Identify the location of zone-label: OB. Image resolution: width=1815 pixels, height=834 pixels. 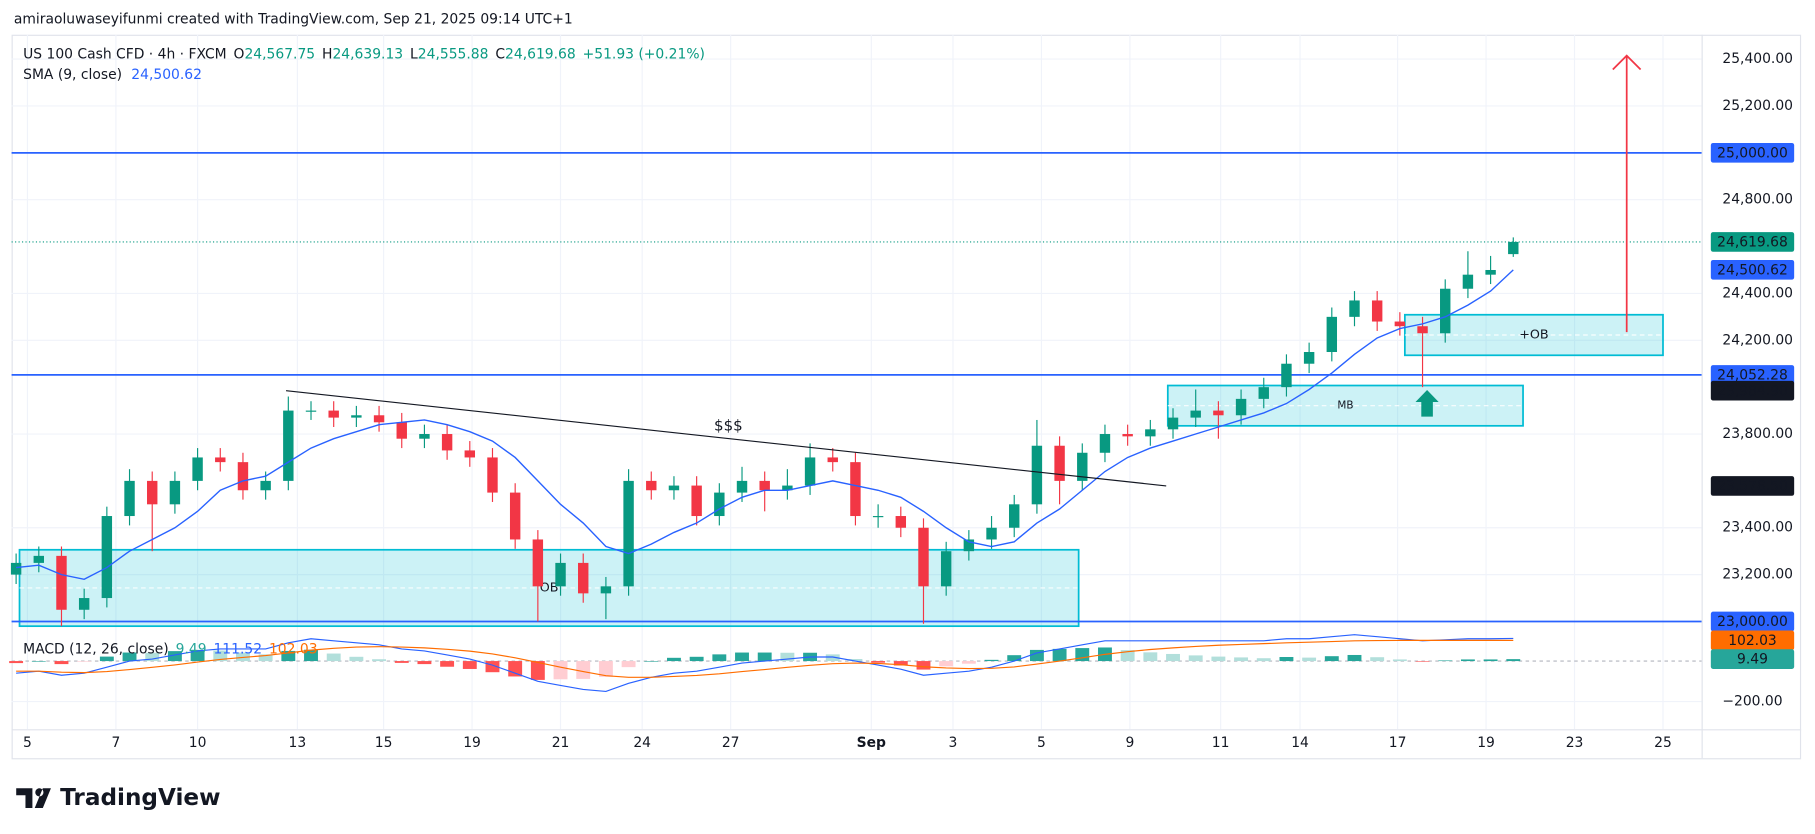
(549, 587).